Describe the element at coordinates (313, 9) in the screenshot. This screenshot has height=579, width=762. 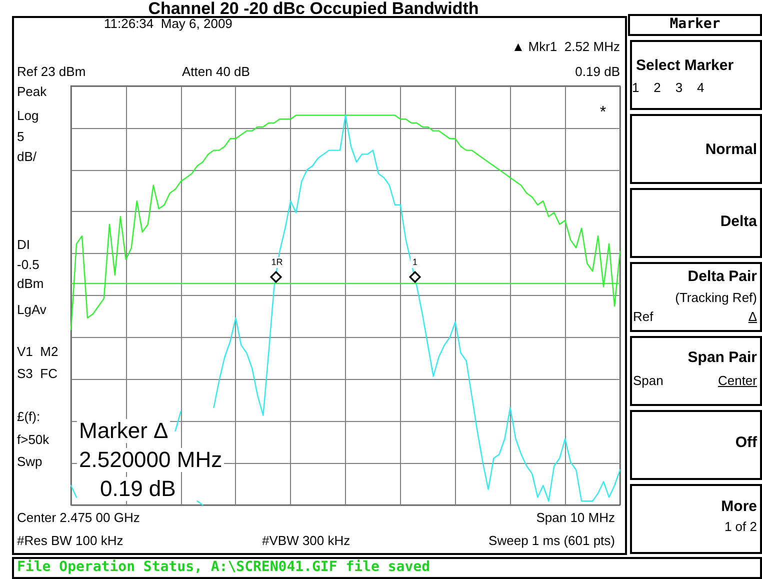
I see `chart-title: Channel 20 -20 dBc Occupied Bandwidth` at that location.